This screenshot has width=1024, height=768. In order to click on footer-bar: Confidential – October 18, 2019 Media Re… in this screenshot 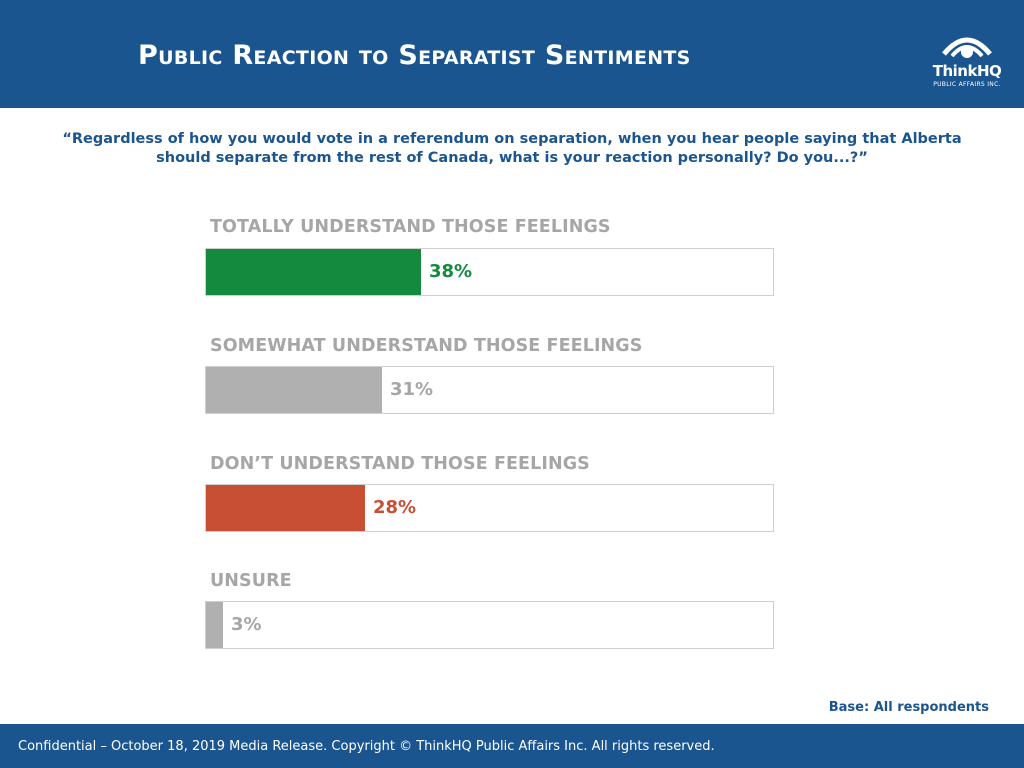, I will do `click(512, 746)`.